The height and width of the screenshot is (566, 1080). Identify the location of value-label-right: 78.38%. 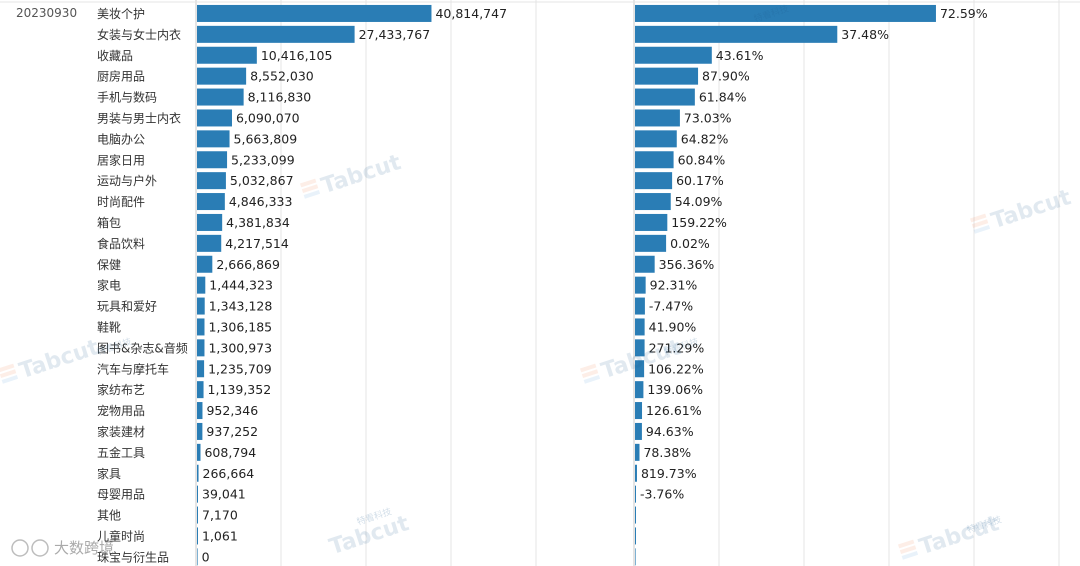
(667, 452).